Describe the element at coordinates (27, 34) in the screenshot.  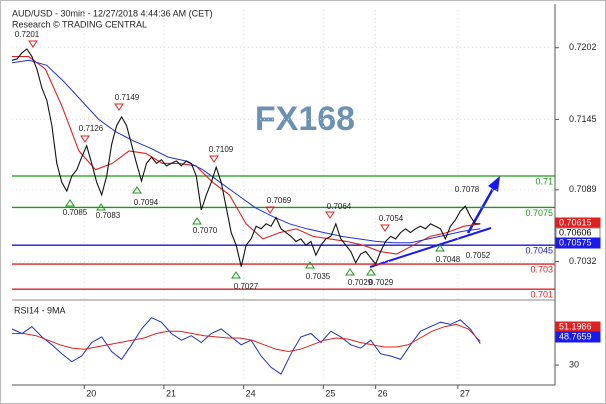
I see `annotation-label: 0.7201` at that location.